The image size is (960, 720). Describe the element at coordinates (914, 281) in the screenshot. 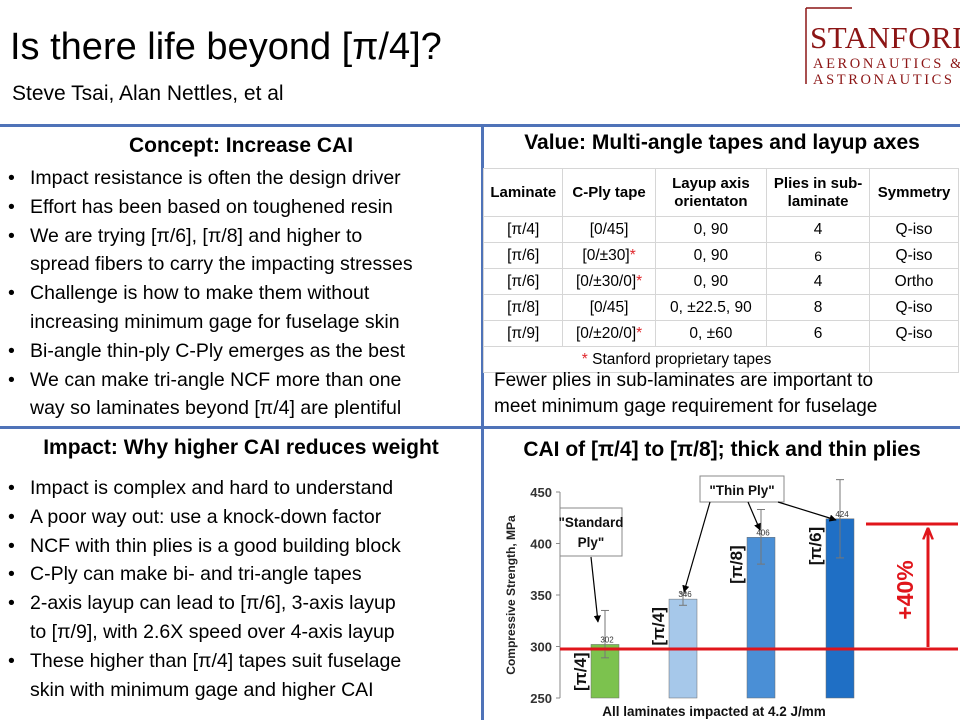

I see `cell-symmetry: Ortho` at that location.